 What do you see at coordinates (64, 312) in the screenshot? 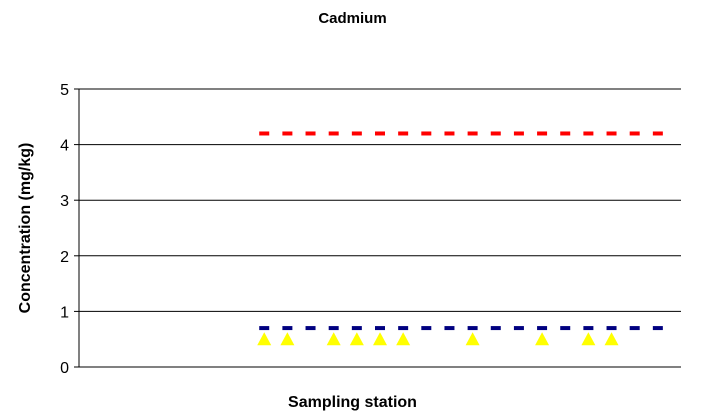
I see `y-tick-label: 1` at bounding box center [64, 312].